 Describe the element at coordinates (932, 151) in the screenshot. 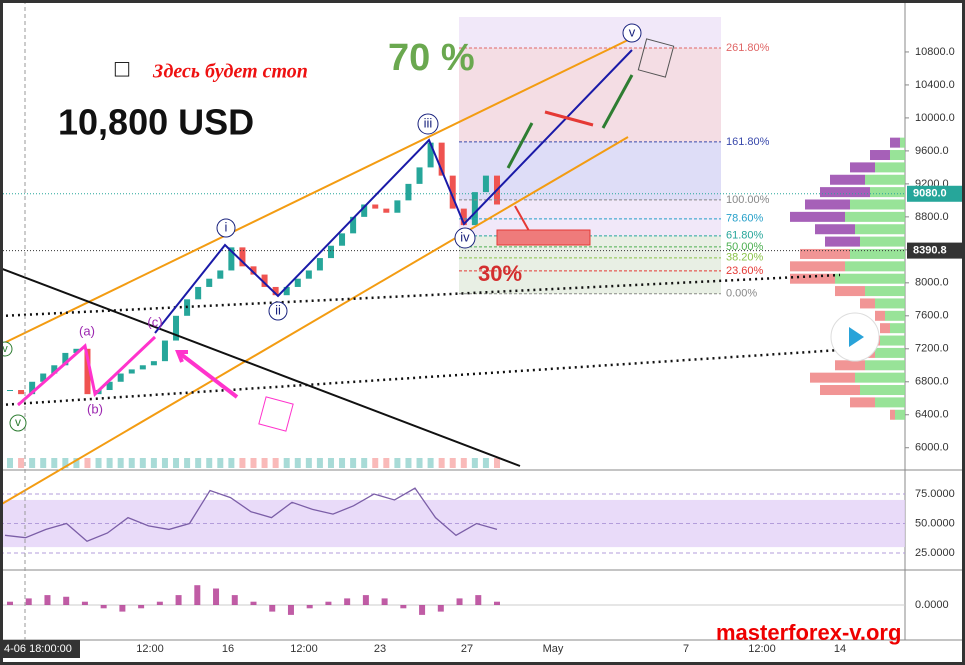

I see `y-tick-label: 9600.0` at that location.